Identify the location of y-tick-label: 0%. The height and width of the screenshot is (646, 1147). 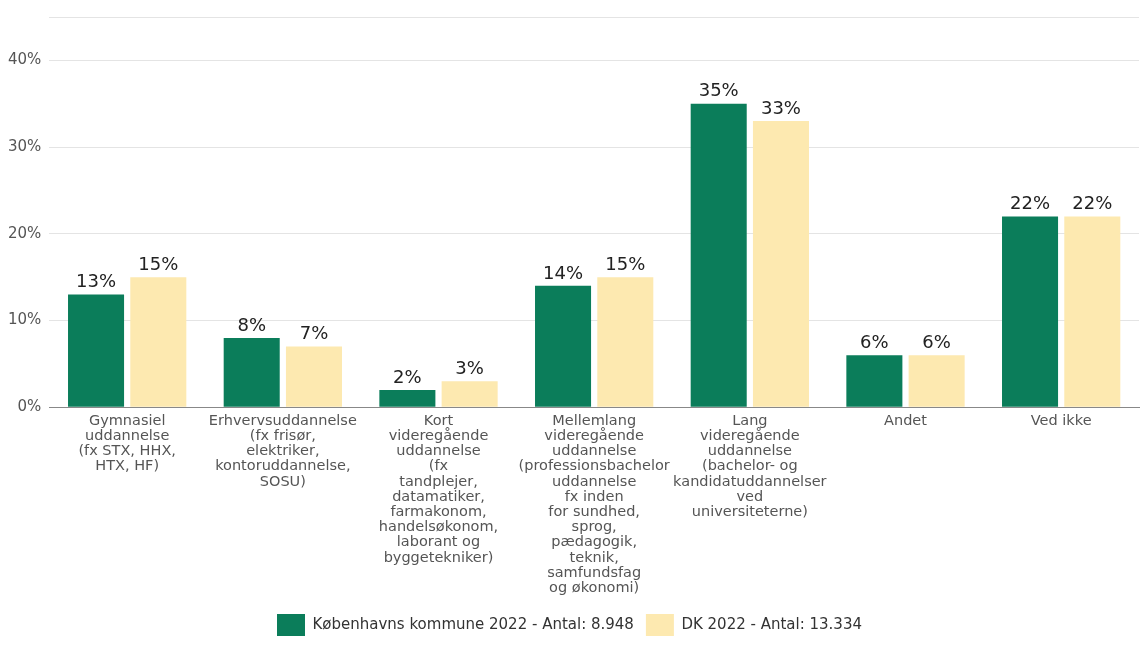
(29, 406).